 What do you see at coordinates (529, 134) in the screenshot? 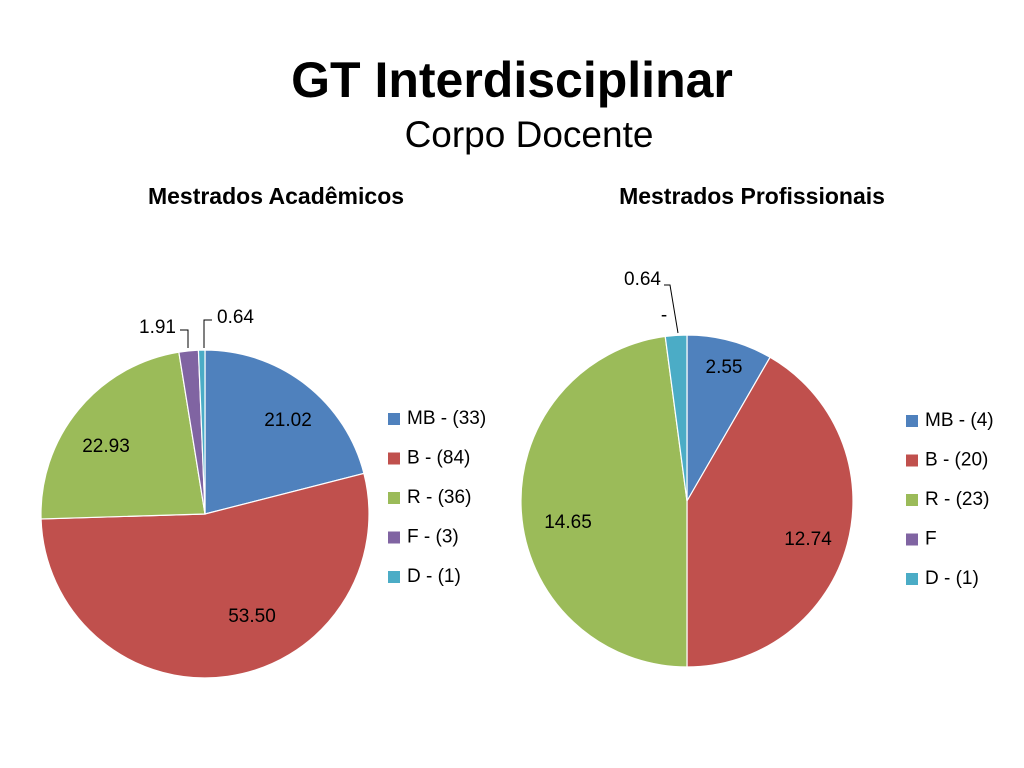
I see `slide-subtitle: Corpo Docente` at bounding box center [529, 134].